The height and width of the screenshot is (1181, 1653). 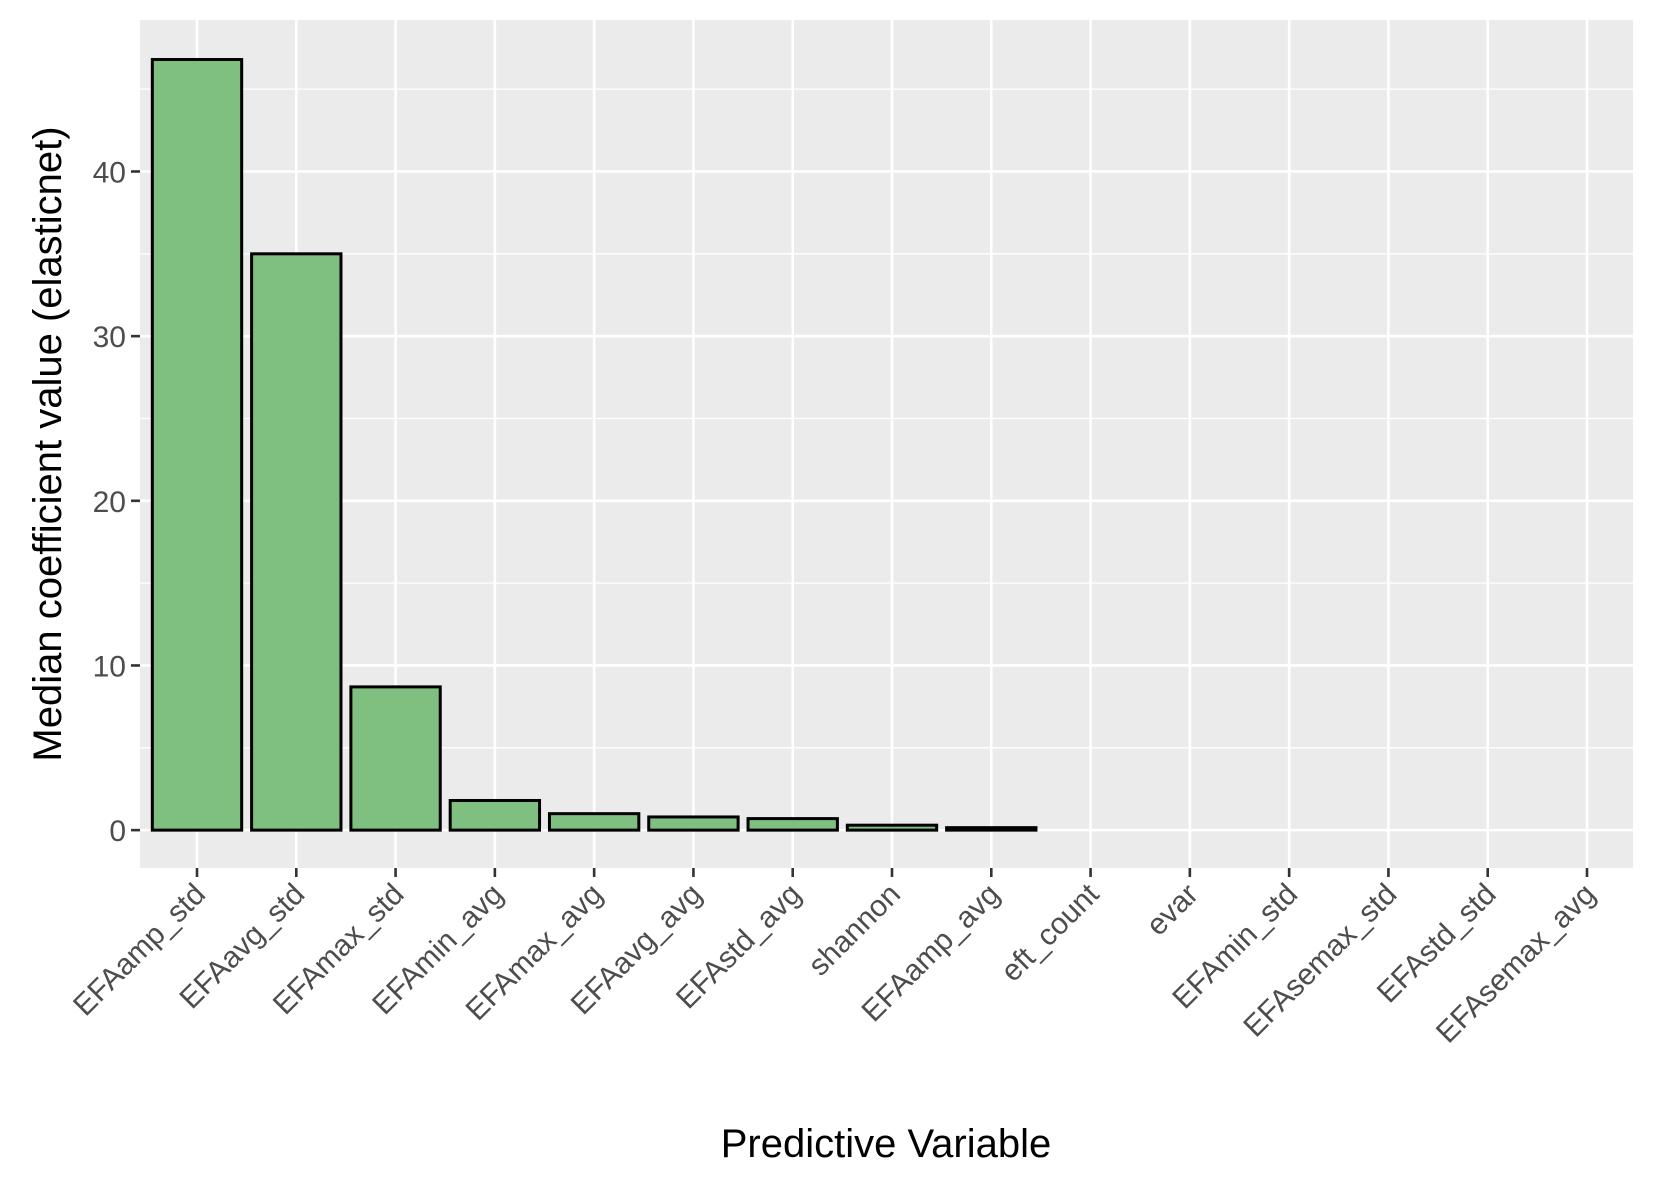 I want to click on bar-EFAamp_avg, so click(x=991, y=829).